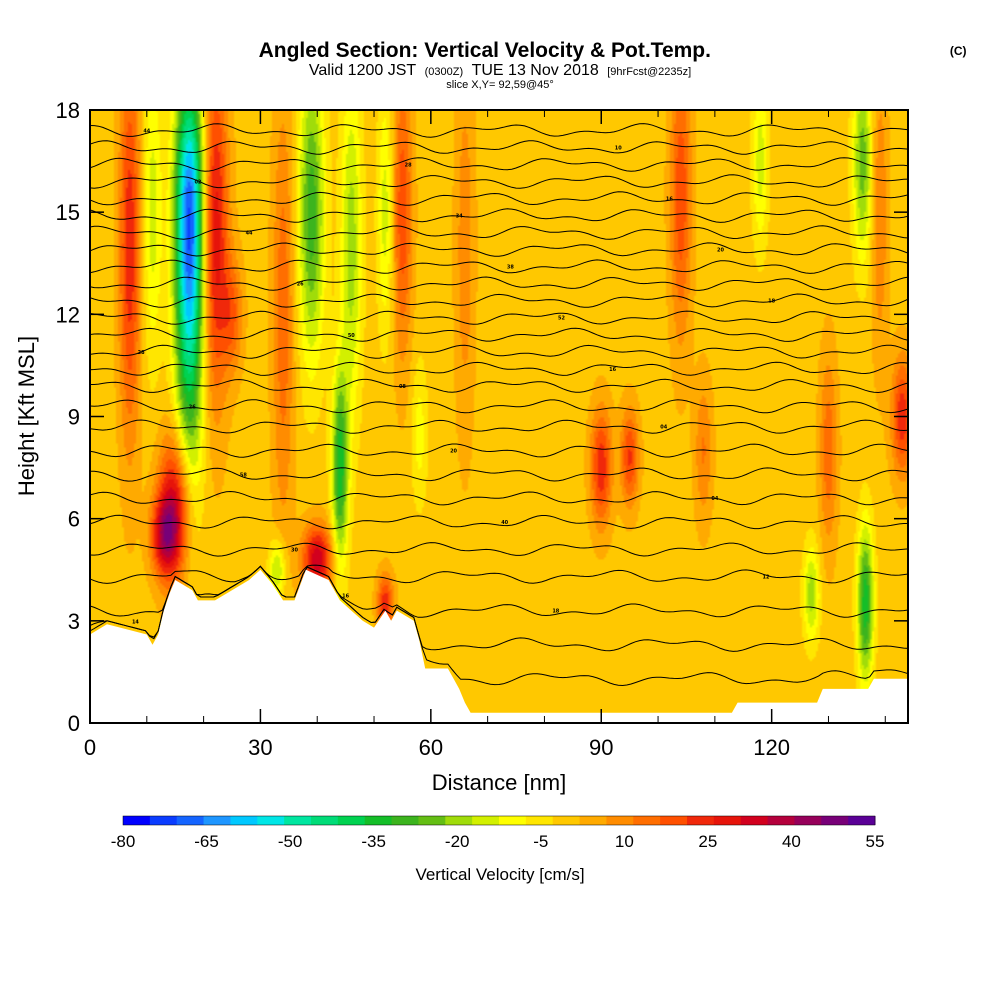 This screenshot has width=1000, height=1000. What do you see at coordinates (500, 85) in the screenshot?
I see `slice-label: slice X,Y= 92,59@45°` at bounding box center [500, 85].